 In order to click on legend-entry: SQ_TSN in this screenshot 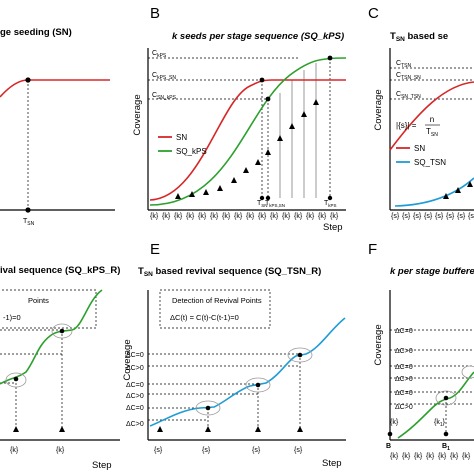, I will do `click(430, 162)`.